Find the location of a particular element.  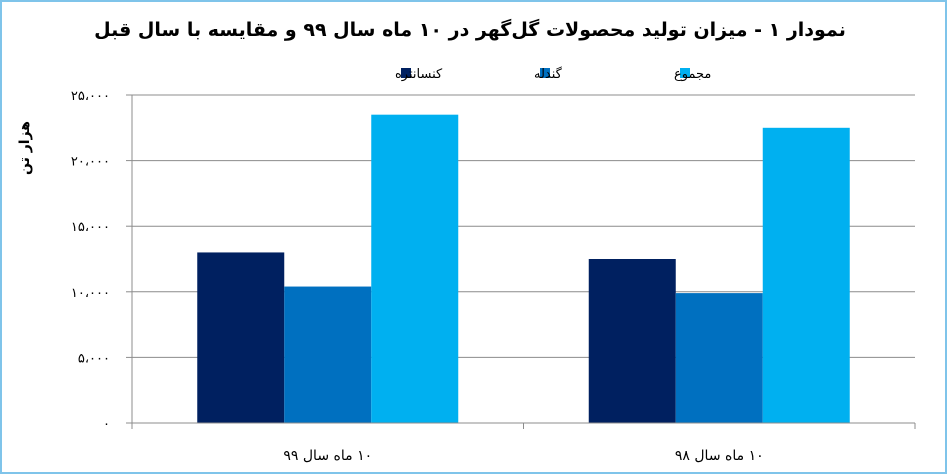

y-tick-label: ۵،۰۰۰ is located at coordinates (94, 358).